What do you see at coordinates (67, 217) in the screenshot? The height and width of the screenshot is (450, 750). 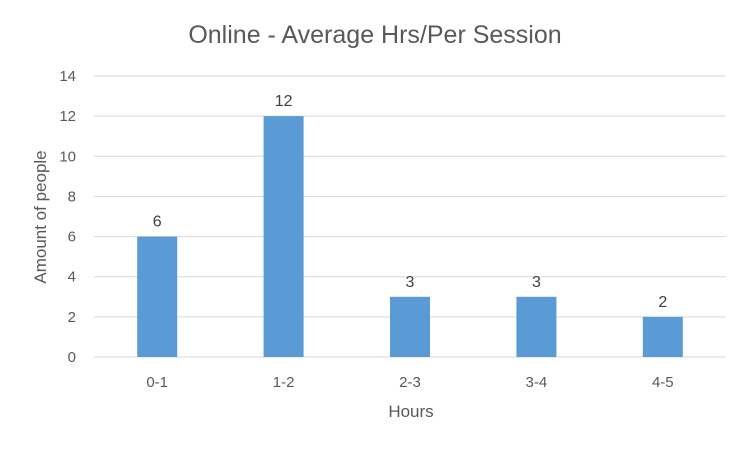 I see `y-axis-ticks: 0 2 4 6 8 10 12 14` at bounding box center [67, 217].